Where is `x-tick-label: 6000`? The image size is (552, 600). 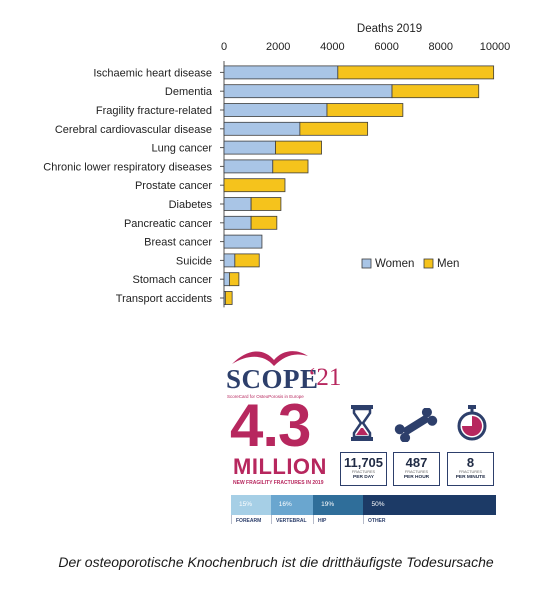 x-tick-label: 6000 is located at coordinates (386, 47).